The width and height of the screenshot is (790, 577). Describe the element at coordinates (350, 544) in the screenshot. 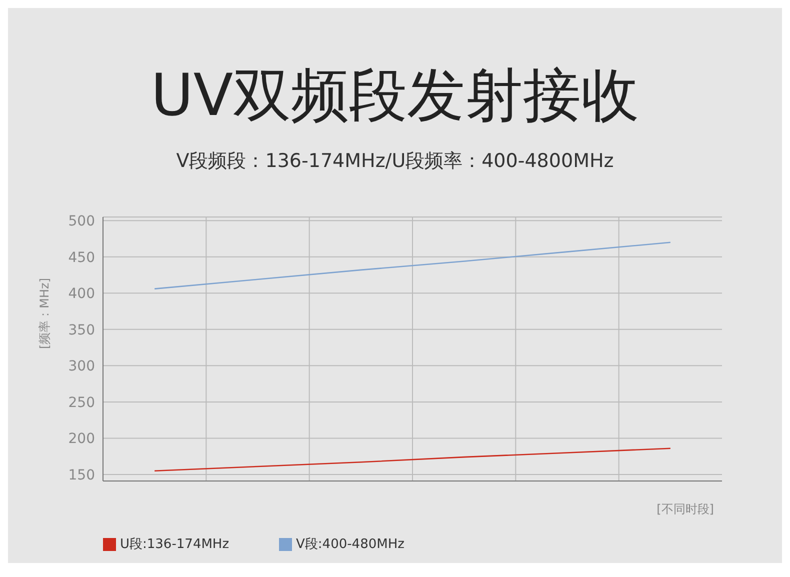

I see `legend-label: V段:400-480MHz` at that location.